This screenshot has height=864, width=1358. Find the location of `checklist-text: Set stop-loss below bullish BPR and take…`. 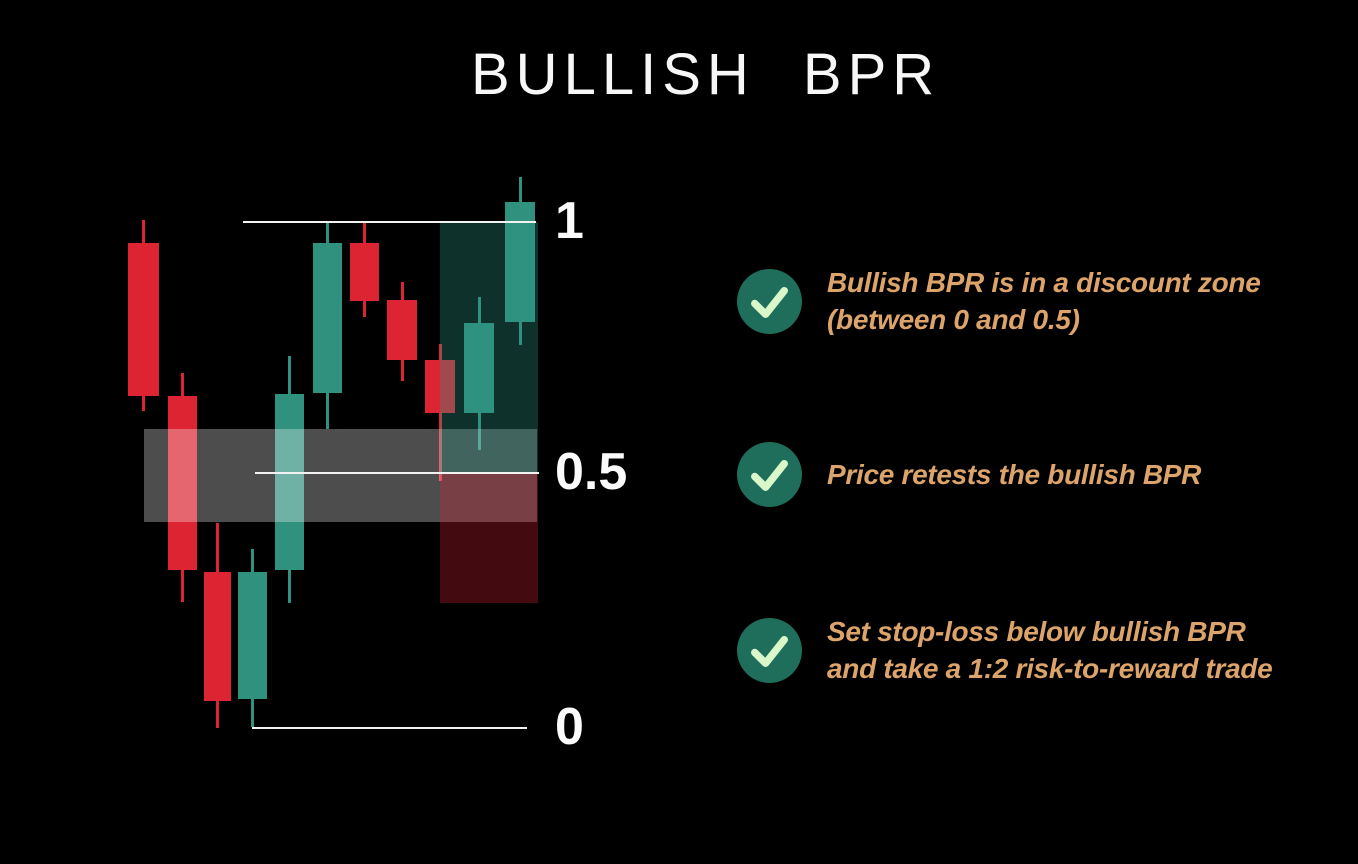

checklist-text: Set stop-loss below bullish BPR and take… is located at coordinates (1050, 650).